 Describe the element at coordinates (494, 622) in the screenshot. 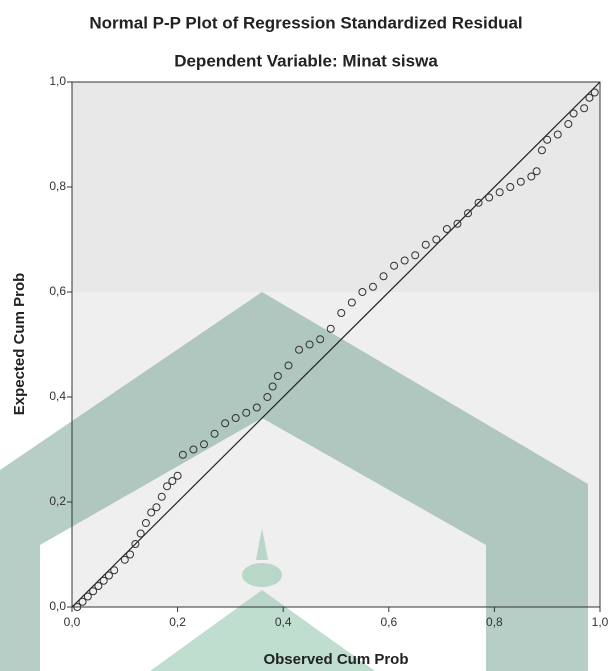

I see `x-tick-label: 0,8` at that location.